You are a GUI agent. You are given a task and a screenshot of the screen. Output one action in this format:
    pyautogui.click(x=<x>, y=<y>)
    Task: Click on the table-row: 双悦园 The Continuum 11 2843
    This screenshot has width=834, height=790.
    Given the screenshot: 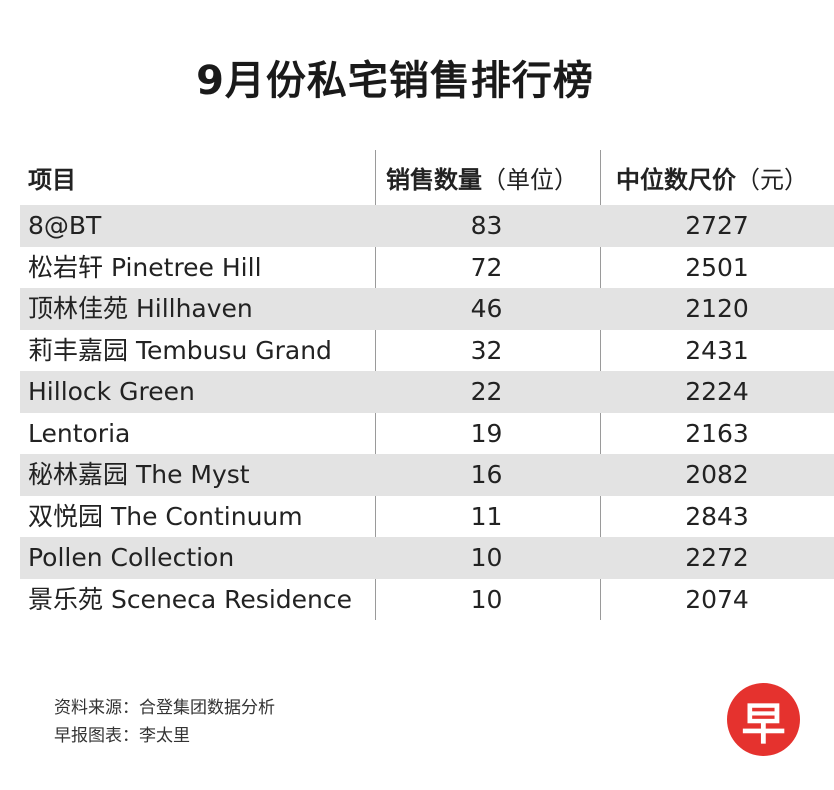 What is the action you would take?
    pyautogui.click(x=427, y=517)
    